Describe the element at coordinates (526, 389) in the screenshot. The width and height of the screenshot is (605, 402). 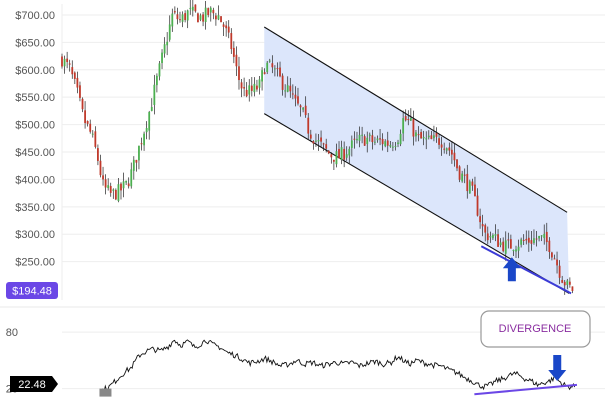
I see `rsi-divergence-line` at that location.